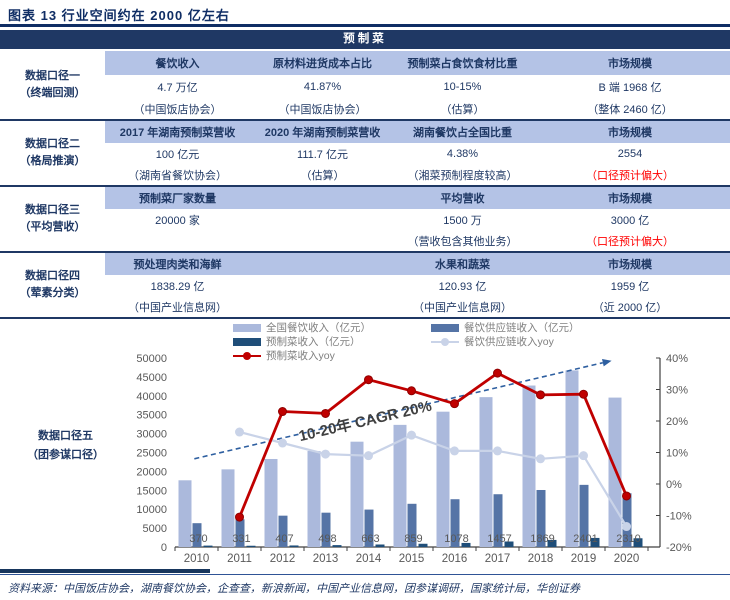 This screenshot has height=600, width=730. I want to click on col-header: 2017 年湖南预制菜营收, so click(177, 133).